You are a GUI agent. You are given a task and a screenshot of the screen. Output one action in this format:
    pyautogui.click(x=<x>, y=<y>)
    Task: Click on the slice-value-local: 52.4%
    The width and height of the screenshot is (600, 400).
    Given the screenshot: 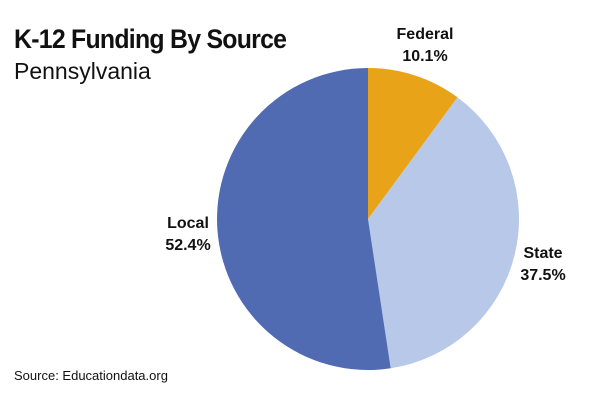 What is the action you would take?
    pyautogui.click(x=187, y=245)
    